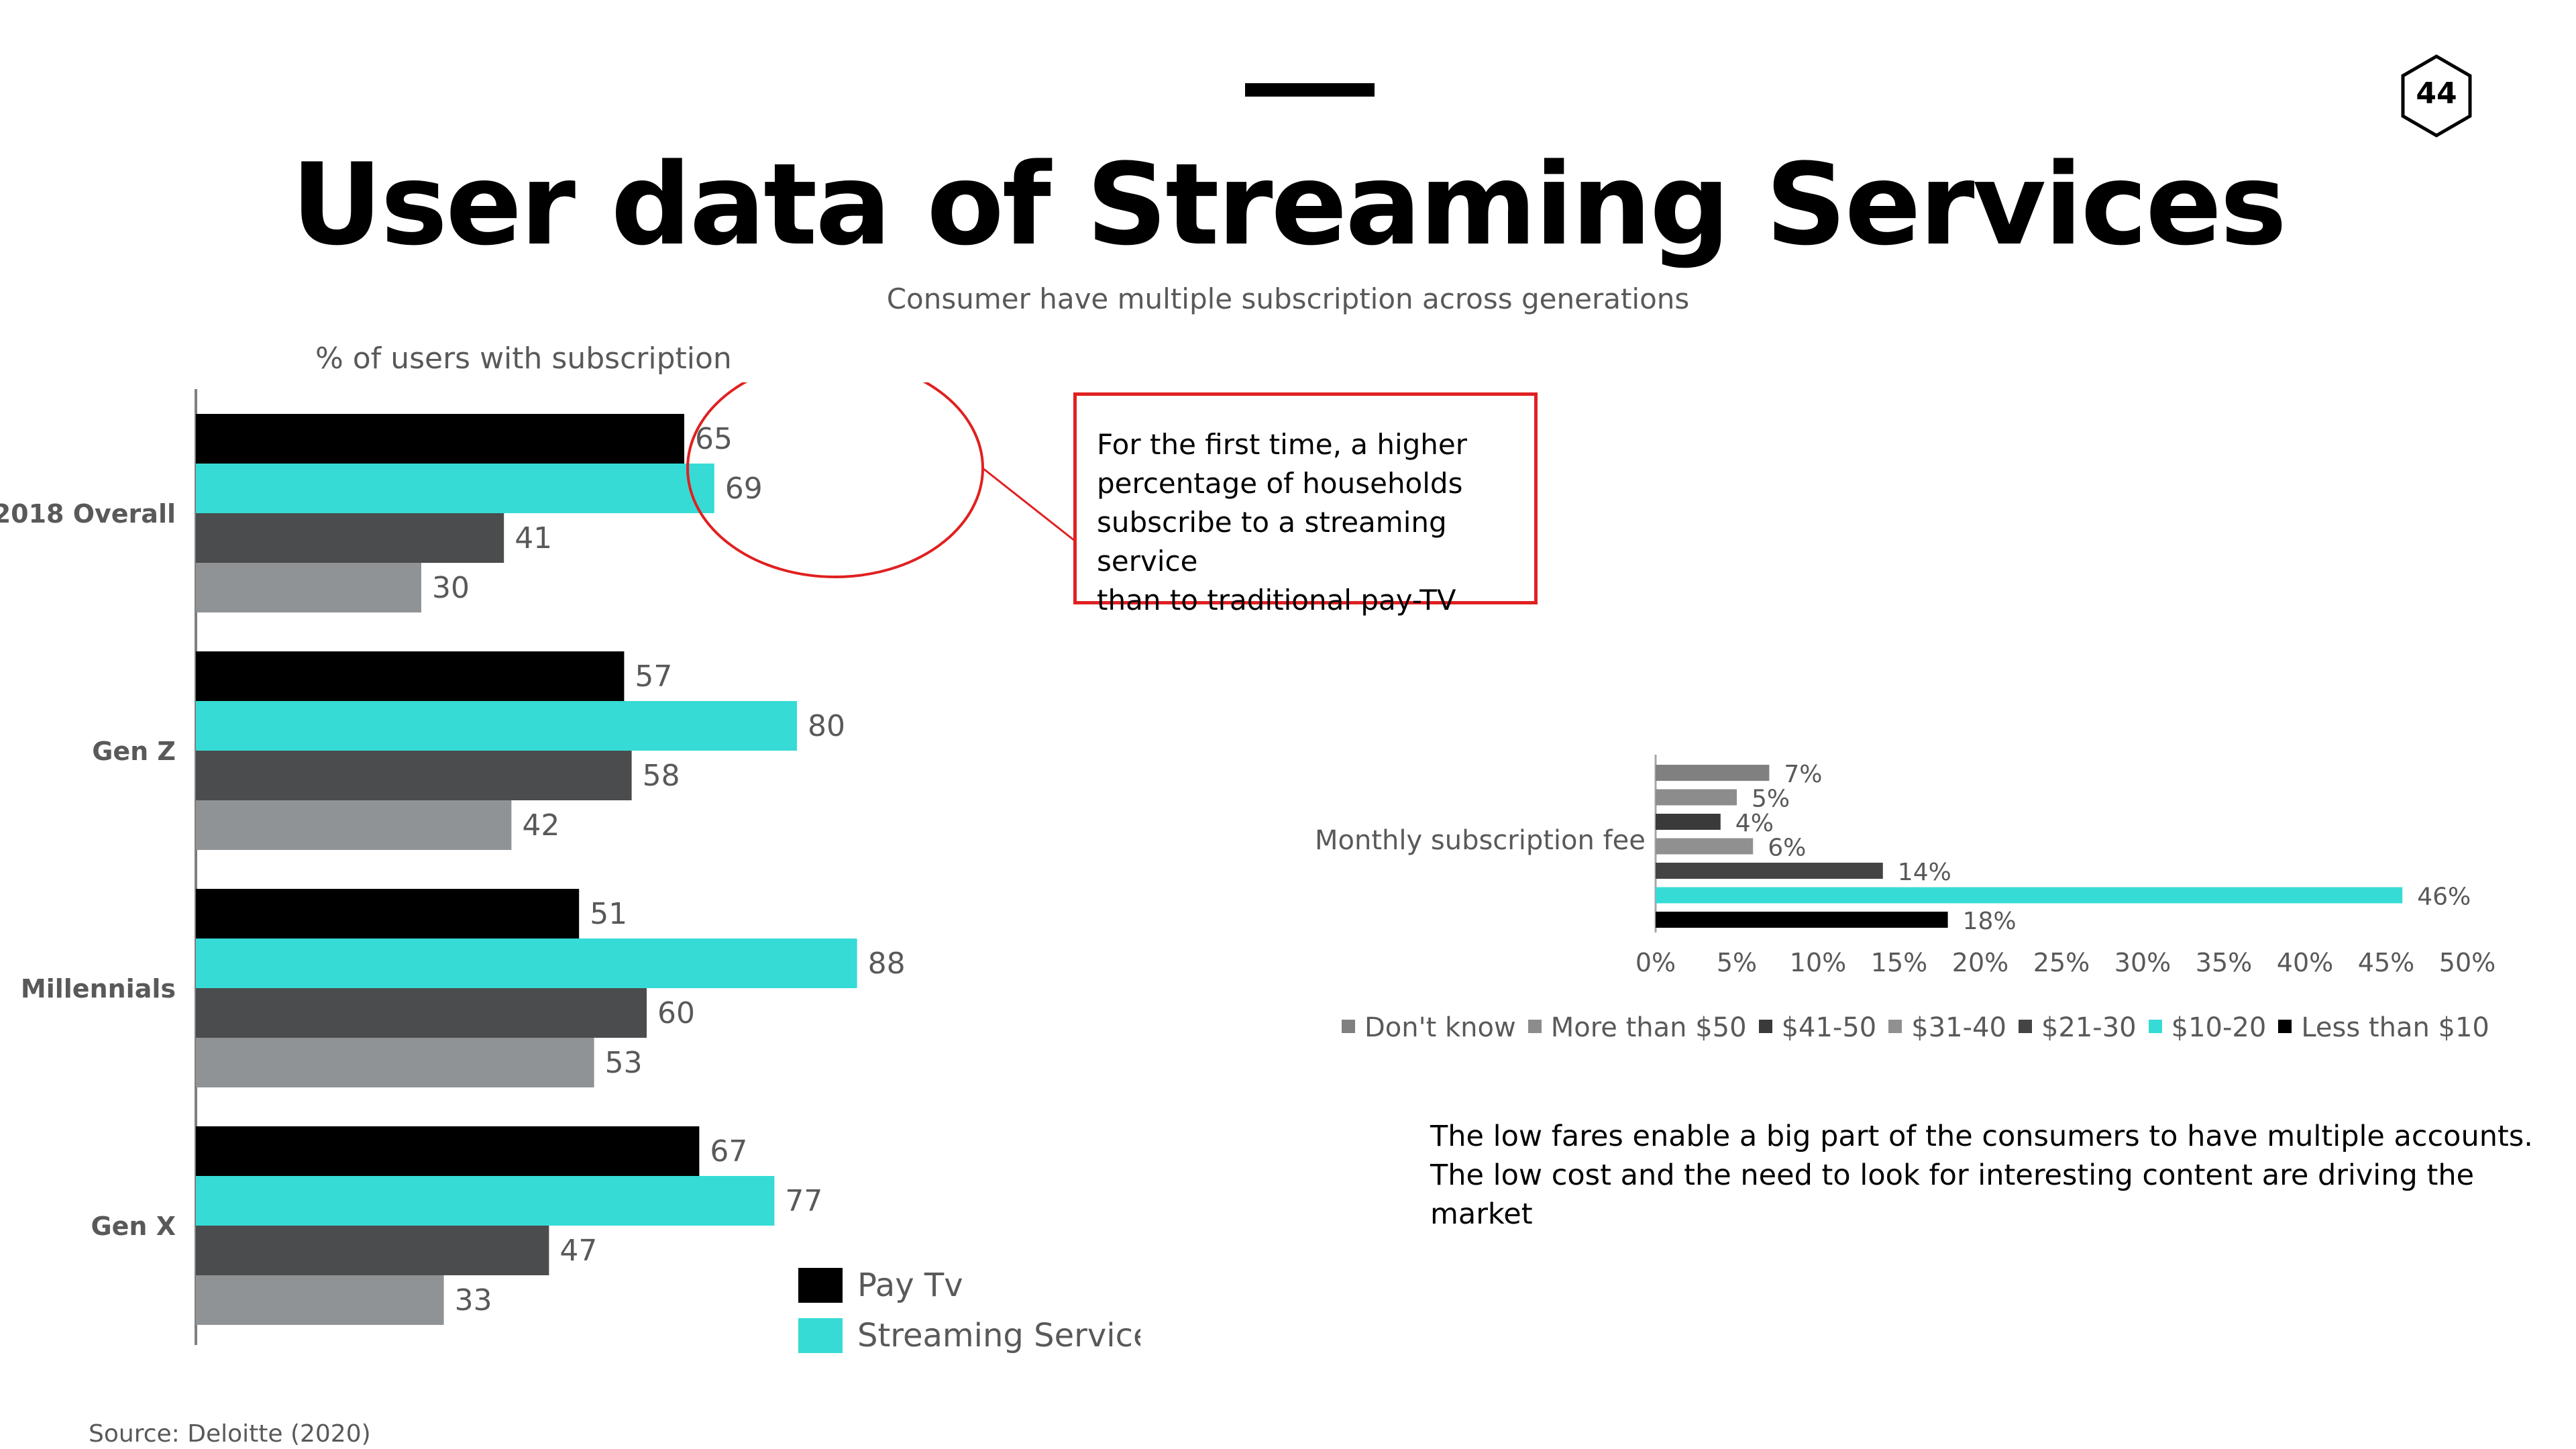  Describe the element at coordinates (133, 1226) in the screenshot. I see `category-label: Gen X` at that location.